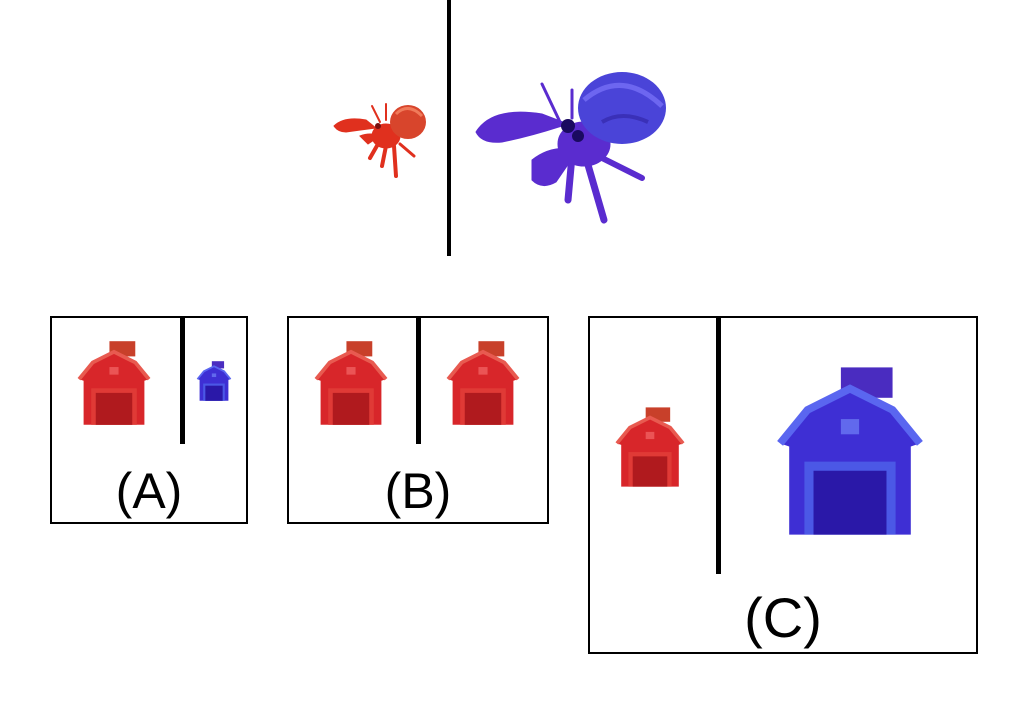 This screenshot has height=702, width=1027. What do you see at coordinates (718, 446) in the screenshot?
I see `option-c-divider` at bounding box center [718, 446].